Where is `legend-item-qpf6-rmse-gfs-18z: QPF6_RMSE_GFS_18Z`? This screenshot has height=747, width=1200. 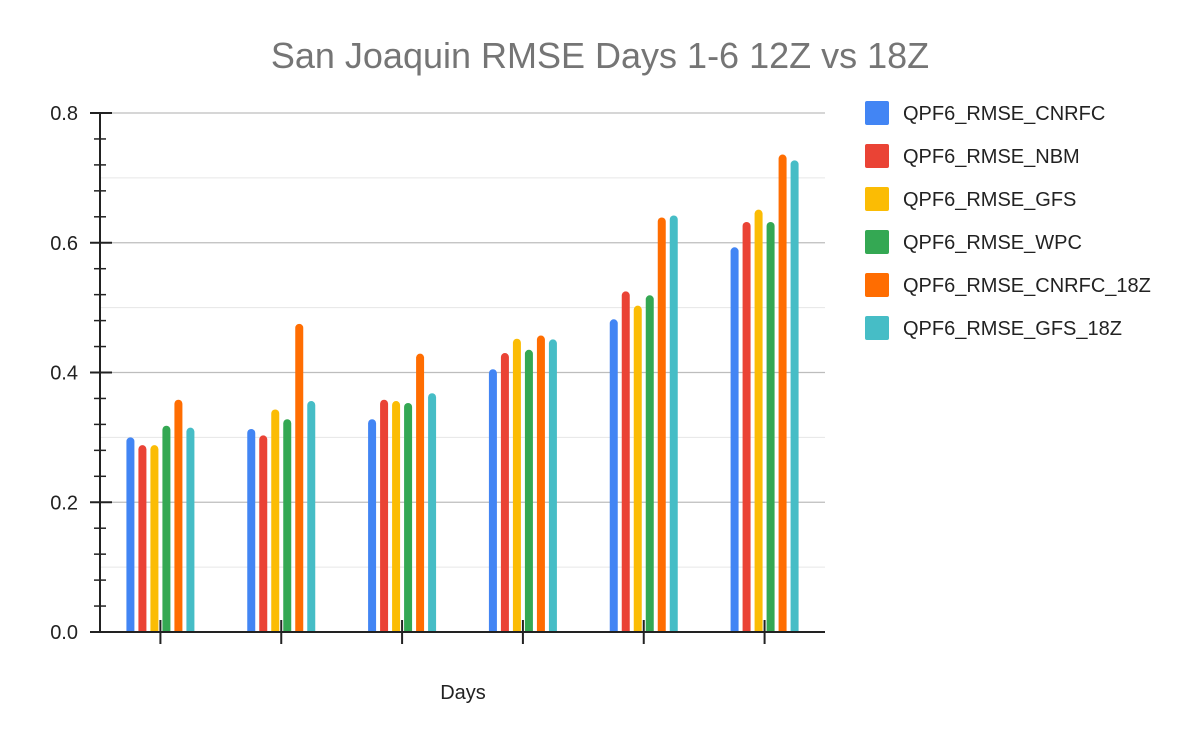
legend-item-qpf6-rmse-gfs-18z: QPF6_RMSE_GFS_18Z is located at coordinates (993, 328).